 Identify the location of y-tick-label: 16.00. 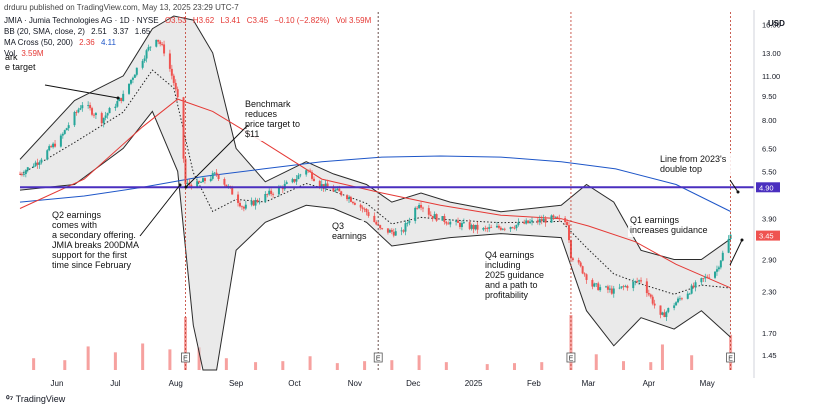
(771, 24).